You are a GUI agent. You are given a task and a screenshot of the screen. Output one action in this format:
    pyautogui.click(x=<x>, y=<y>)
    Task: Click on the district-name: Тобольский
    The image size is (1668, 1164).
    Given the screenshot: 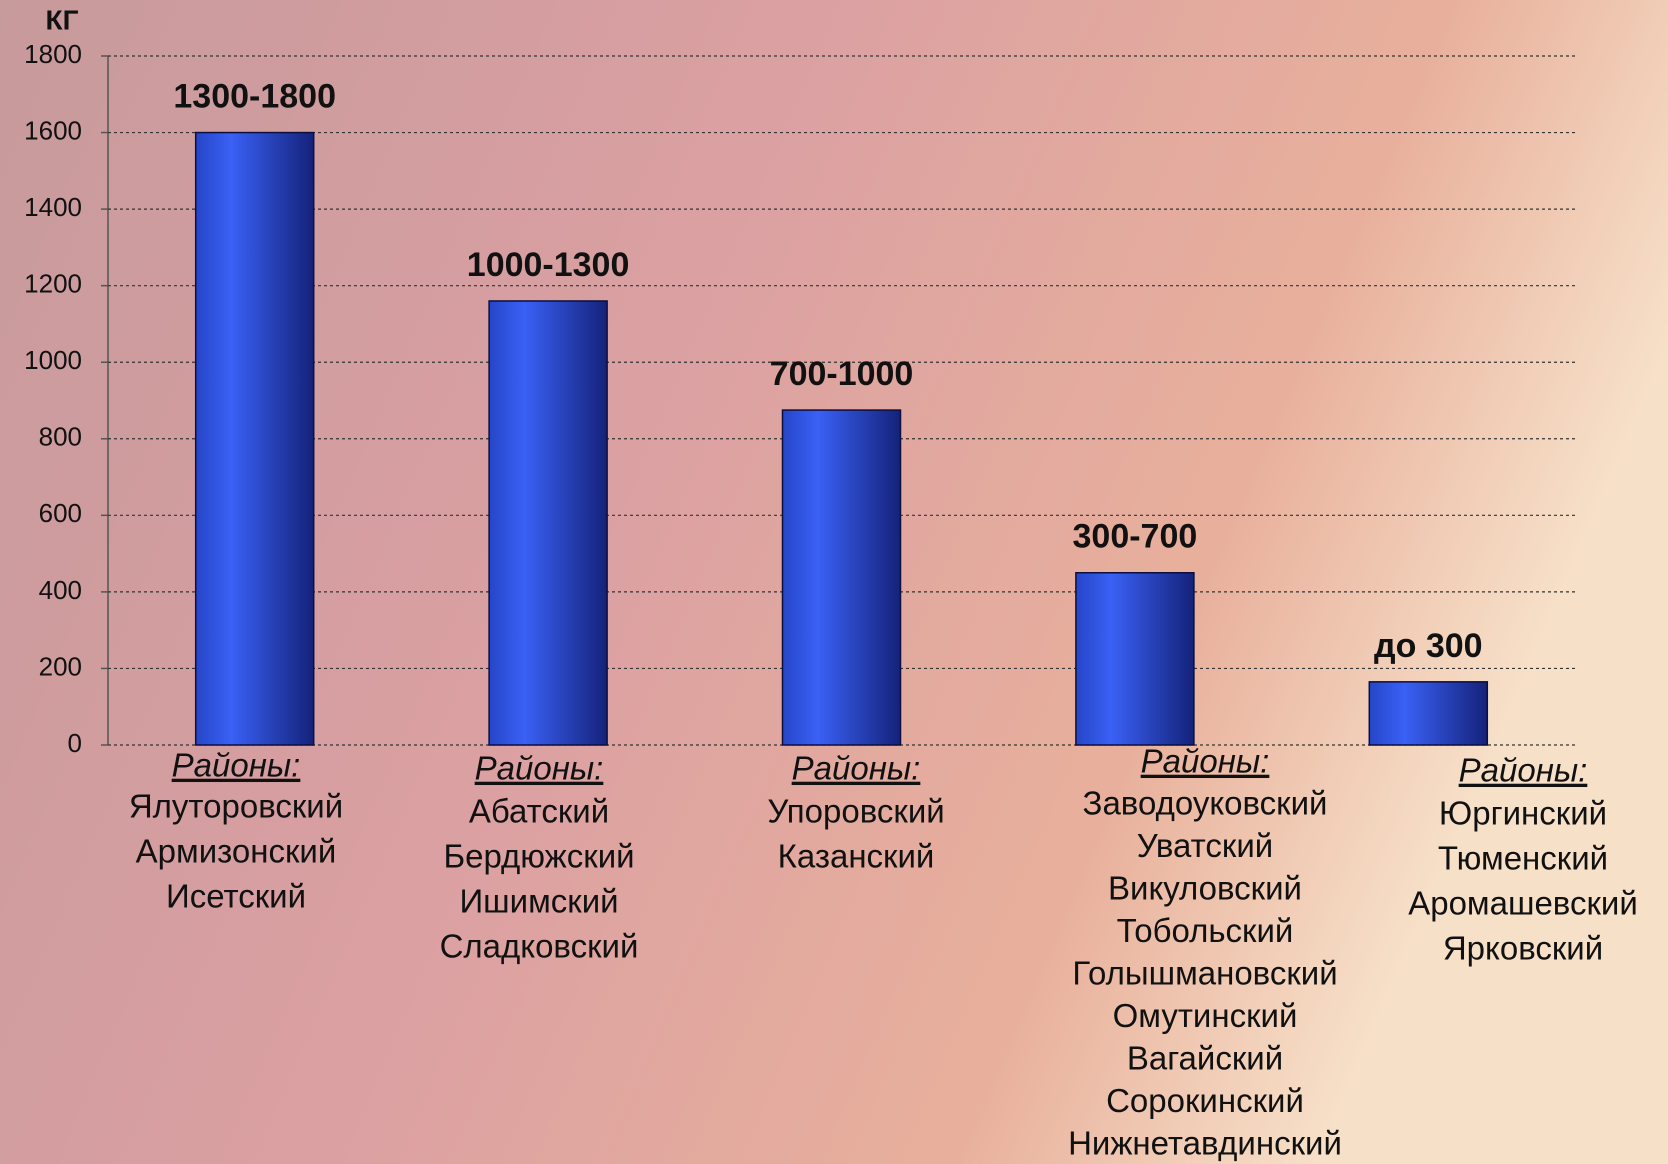 What is the action you would take?
    pyautogui.click(x=1205, y=930)
    